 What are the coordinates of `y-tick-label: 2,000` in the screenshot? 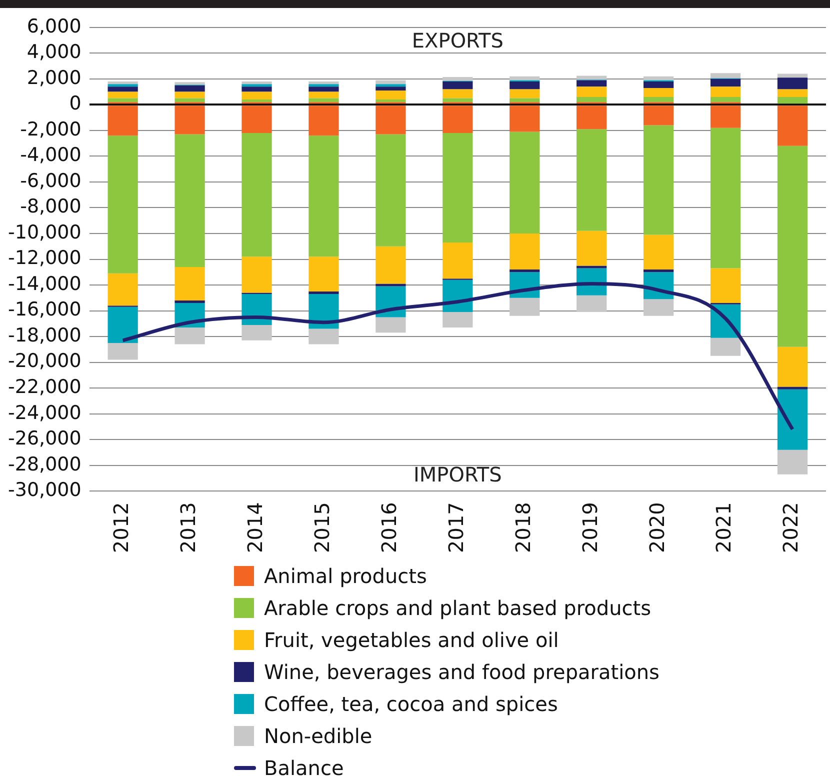 It's located at (54, 77).